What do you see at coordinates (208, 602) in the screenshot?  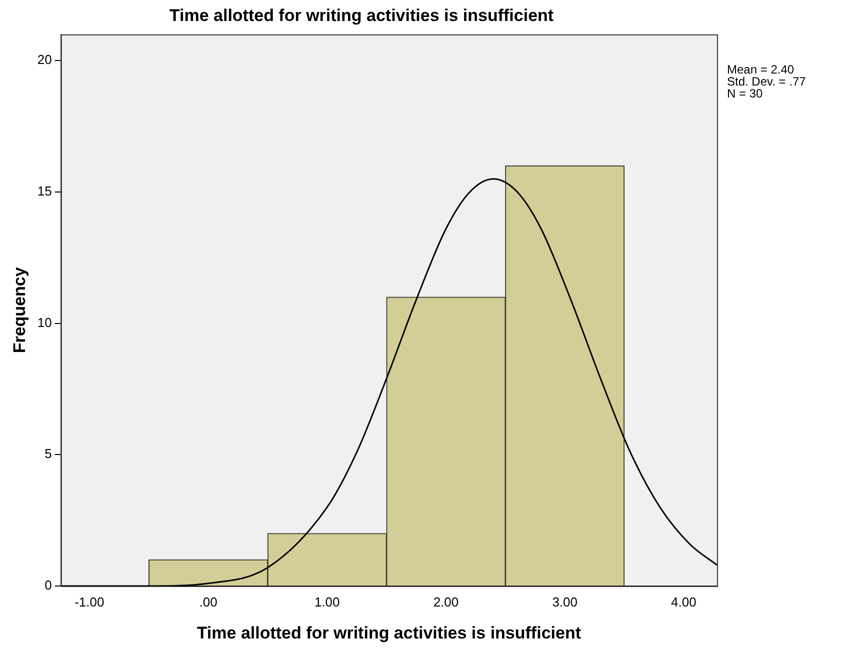 I see `x-tick-label: .00` at bounding box center [208, 602].